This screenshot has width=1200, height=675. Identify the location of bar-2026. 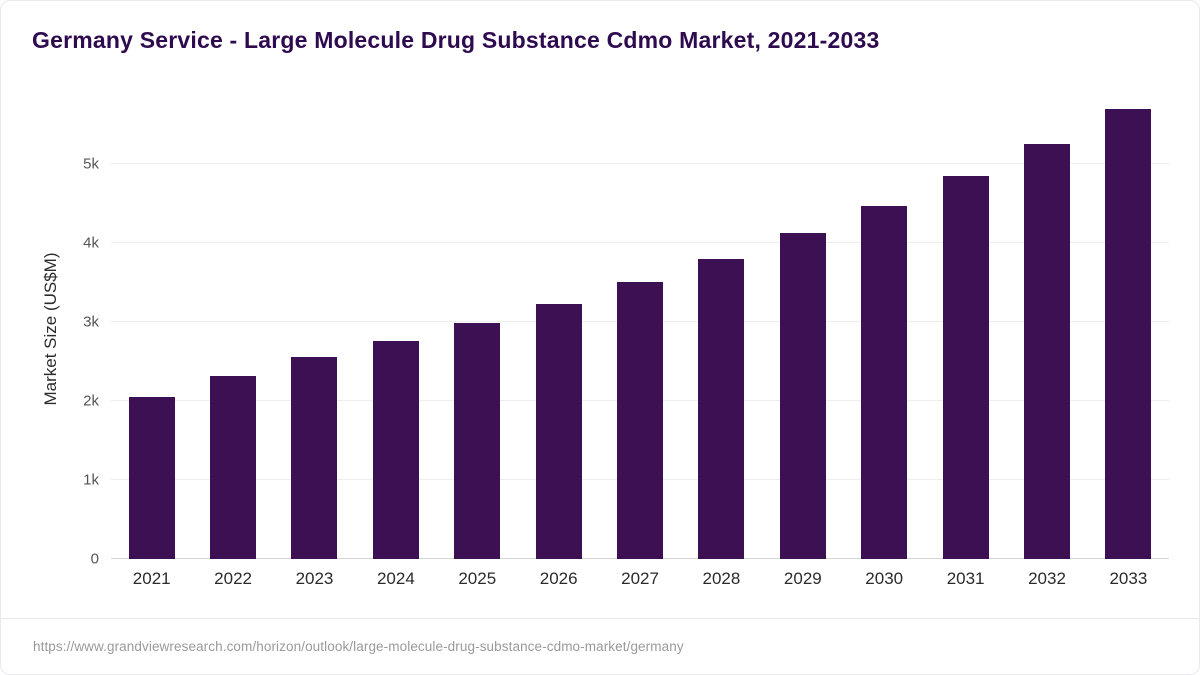
(558, 431).